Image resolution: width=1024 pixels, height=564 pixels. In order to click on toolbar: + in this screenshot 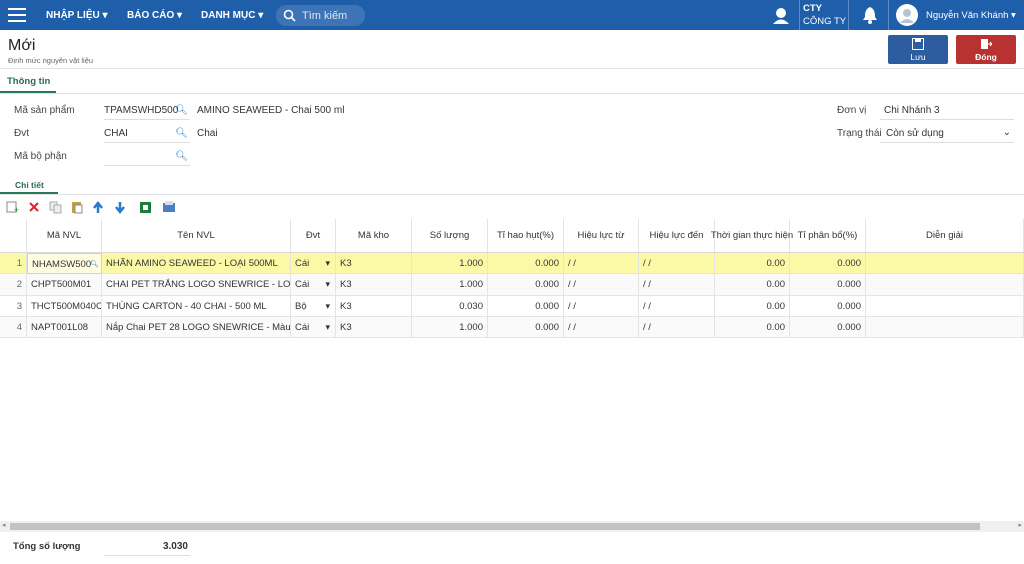, I will do `click(90, 207)`.